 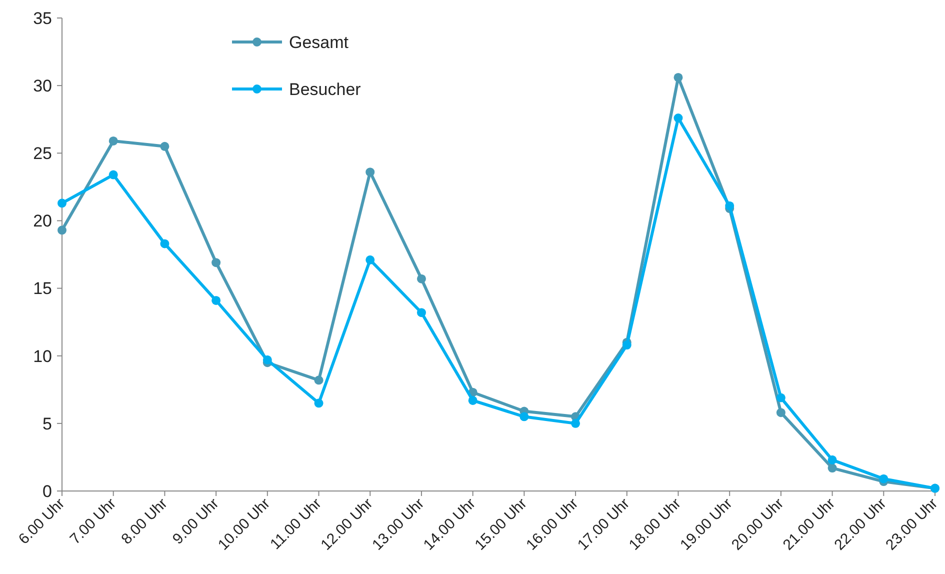 I want to click on y-tick-label: 5, so click(x=47, y=424).